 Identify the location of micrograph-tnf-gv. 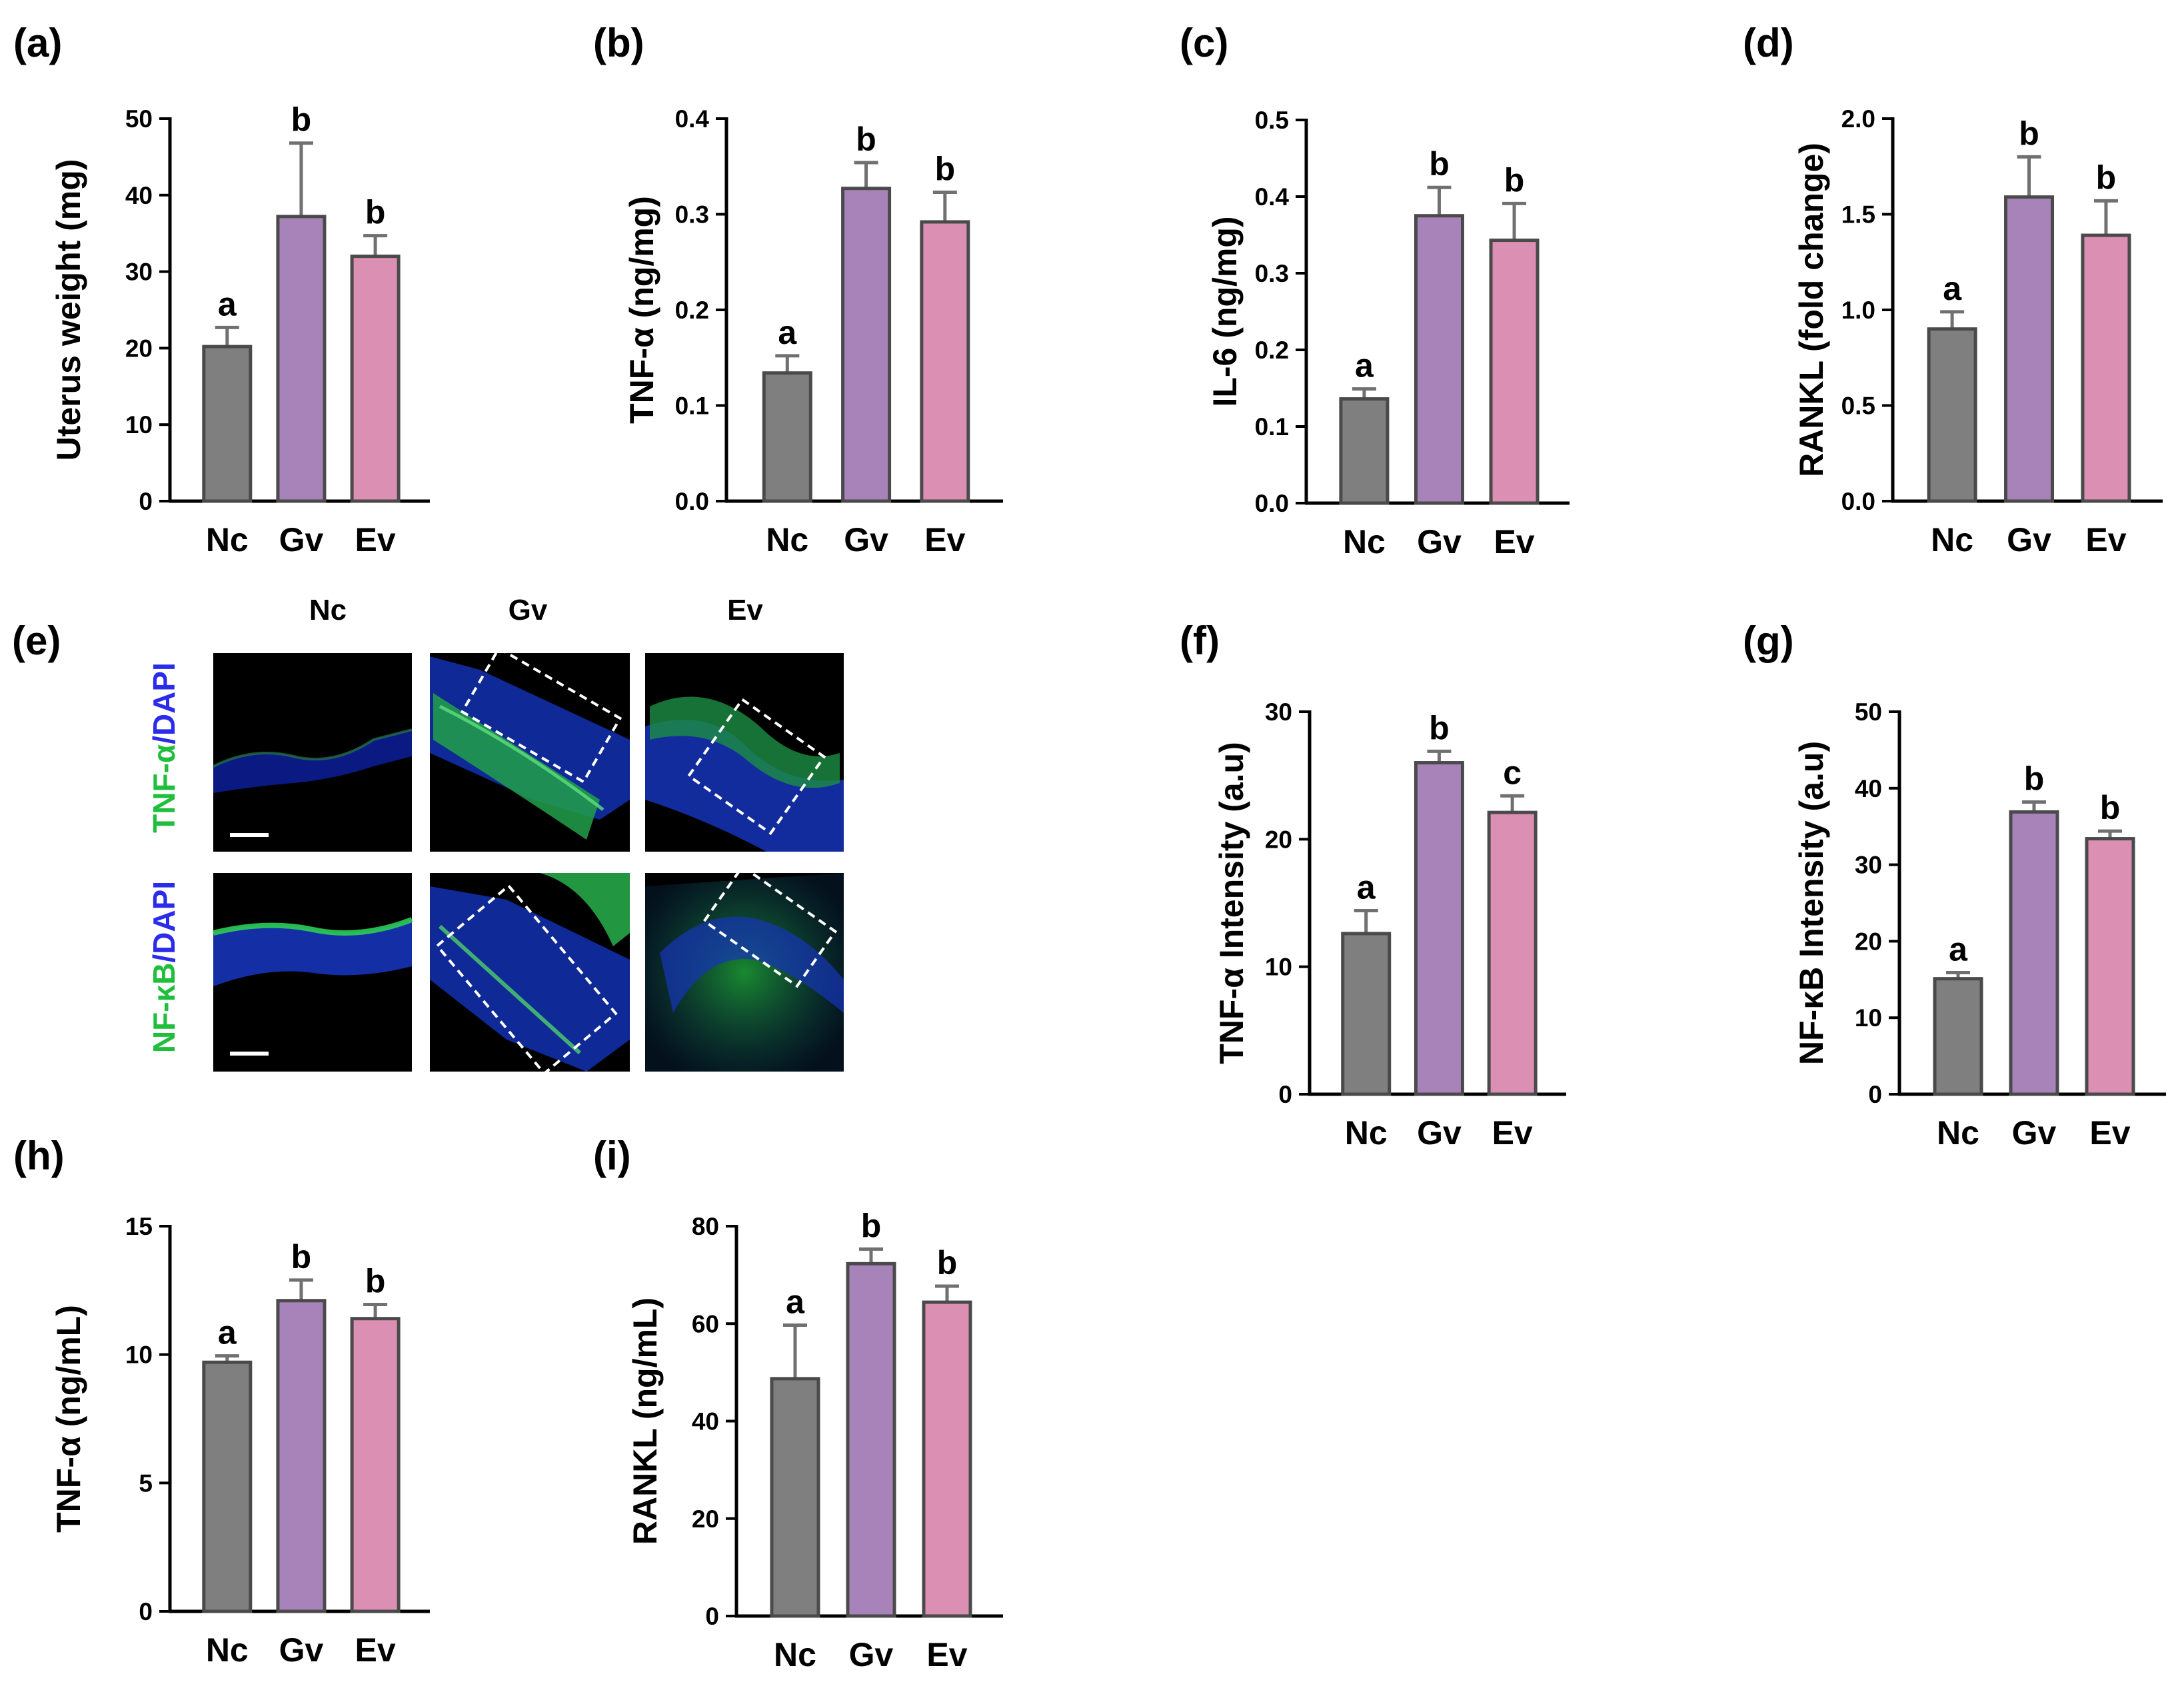
(530, 749).